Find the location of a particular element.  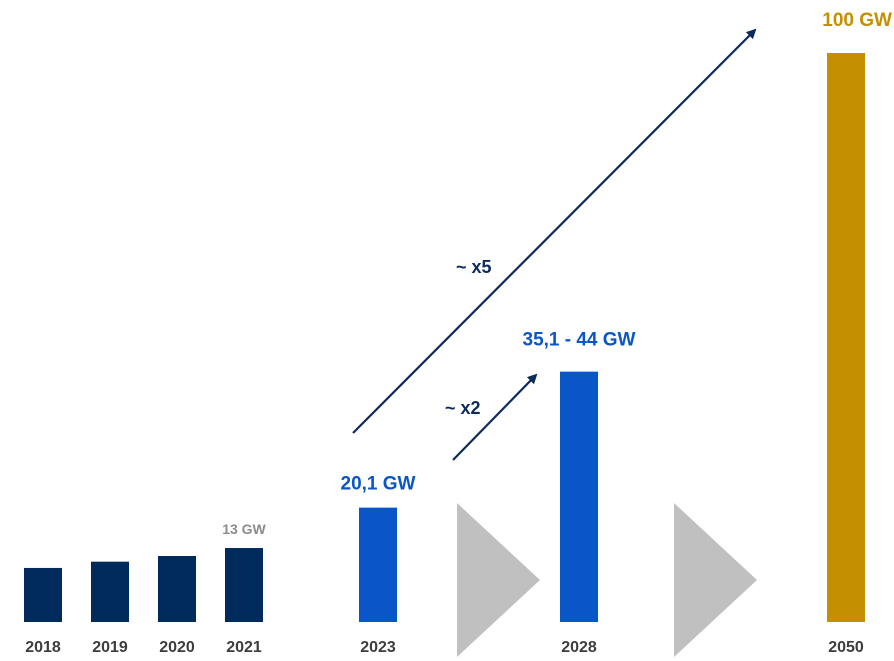

tick-label-2028: 2028 is located at coordinates (579, 647).